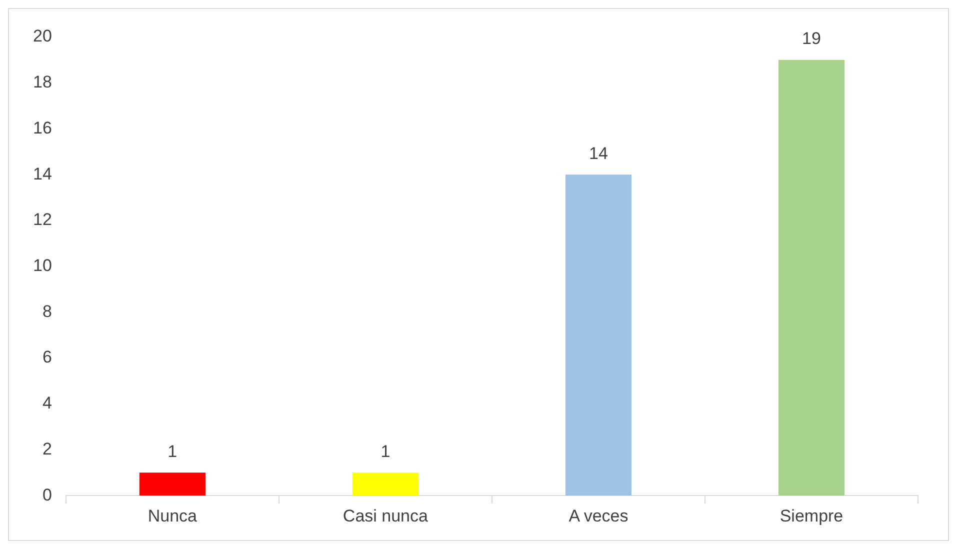  Describe the element at coordinates (42, 174) in the screenshot. I see `y-tick-label: 14` at that location.